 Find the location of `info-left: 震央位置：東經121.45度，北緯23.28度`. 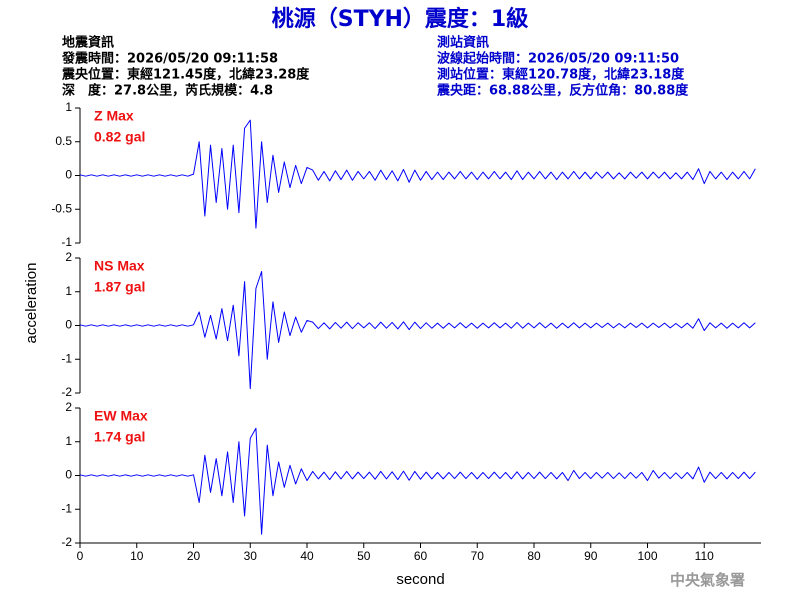

info-left: 震央位置：東經121.45度，北緯23.28度 is located at coordinates (185, 75).